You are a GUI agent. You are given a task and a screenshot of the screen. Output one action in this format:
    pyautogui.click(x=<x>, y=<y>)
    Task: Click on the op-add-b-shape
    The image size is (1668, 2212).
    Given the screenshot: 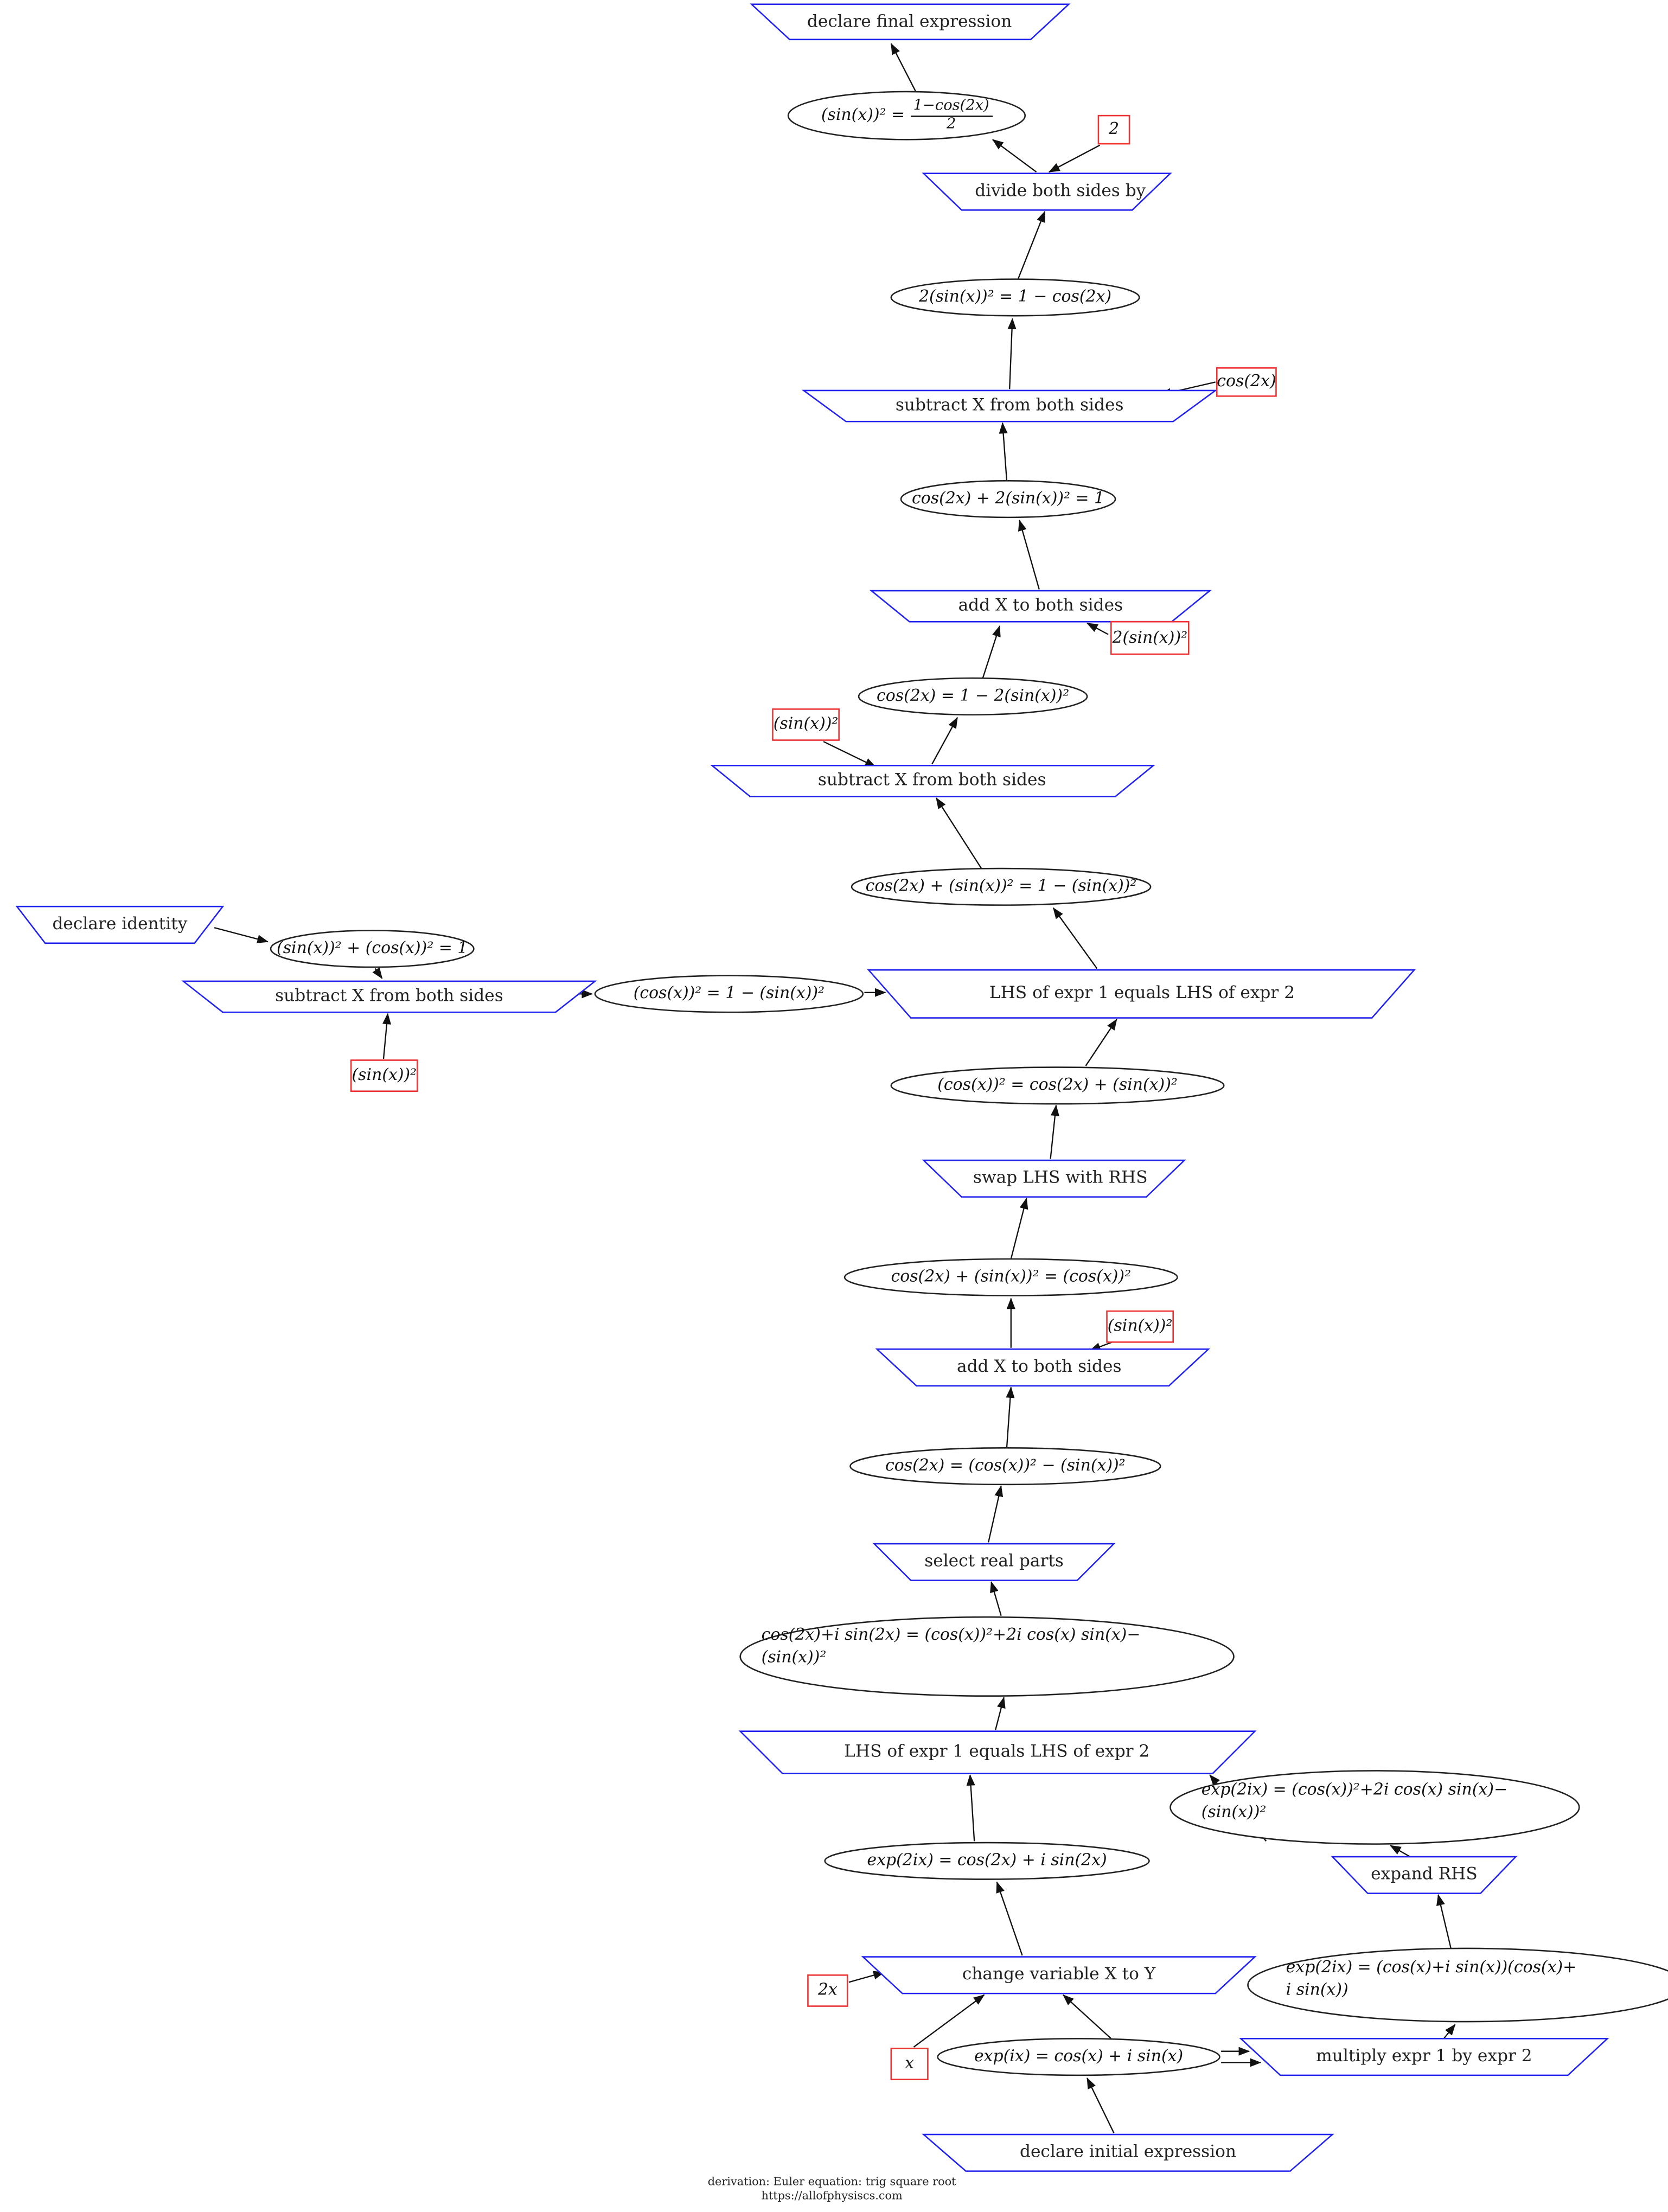 What is the action you would take?
    pyautogui.click(x=1042, y=1368)
    